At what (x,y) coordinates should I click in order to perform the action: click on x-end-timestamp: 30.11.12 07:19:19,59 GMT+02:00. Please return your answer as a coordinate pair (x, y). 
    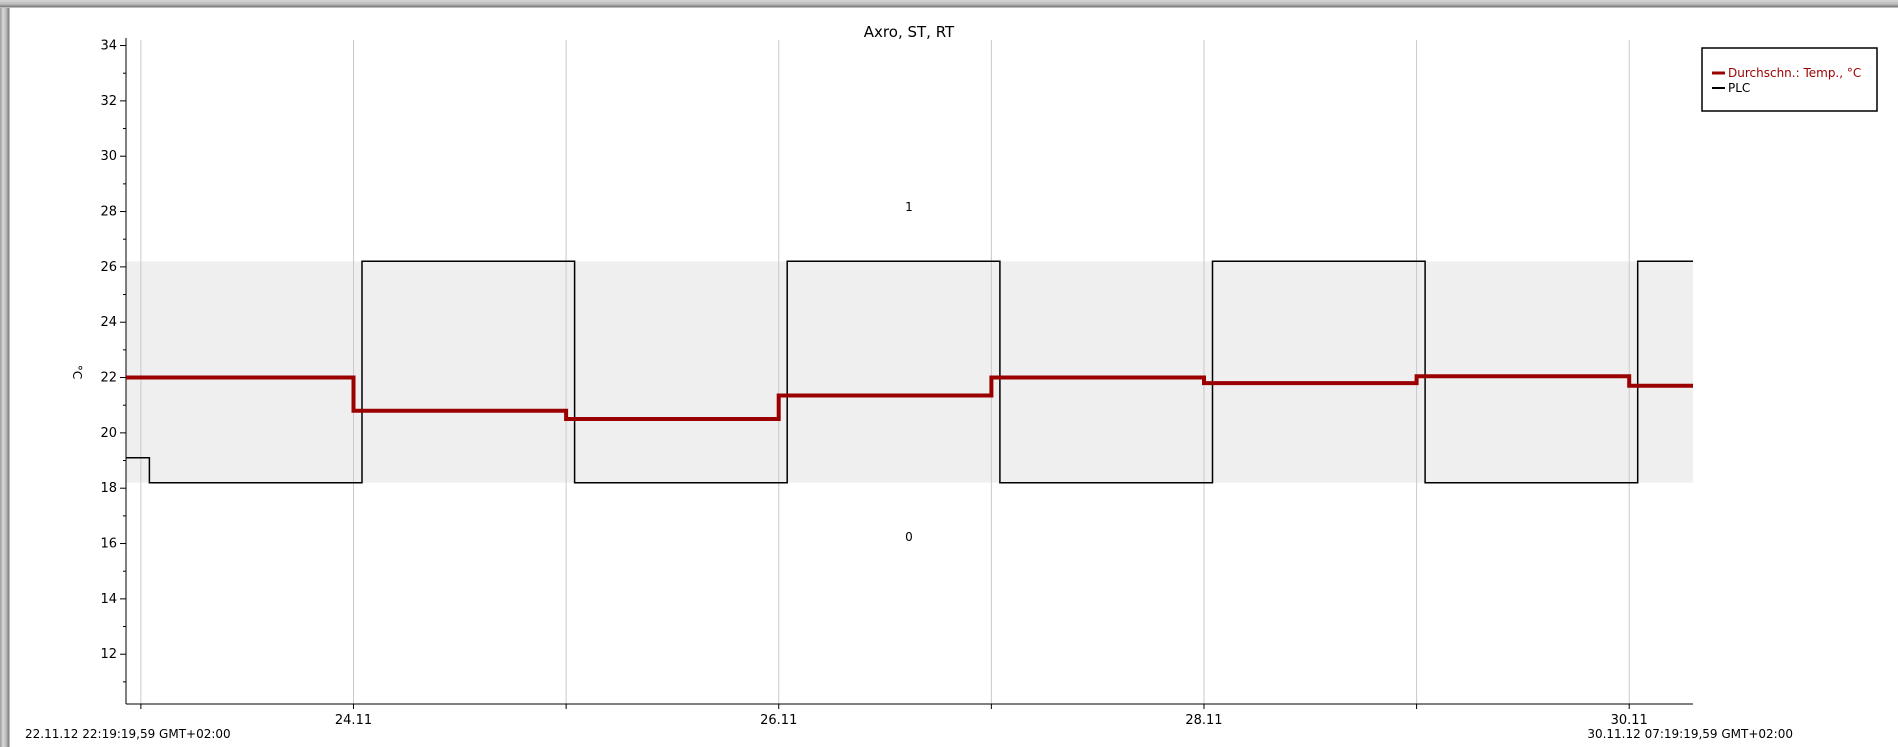
    Looking at the image, I should click on (1690, 734).